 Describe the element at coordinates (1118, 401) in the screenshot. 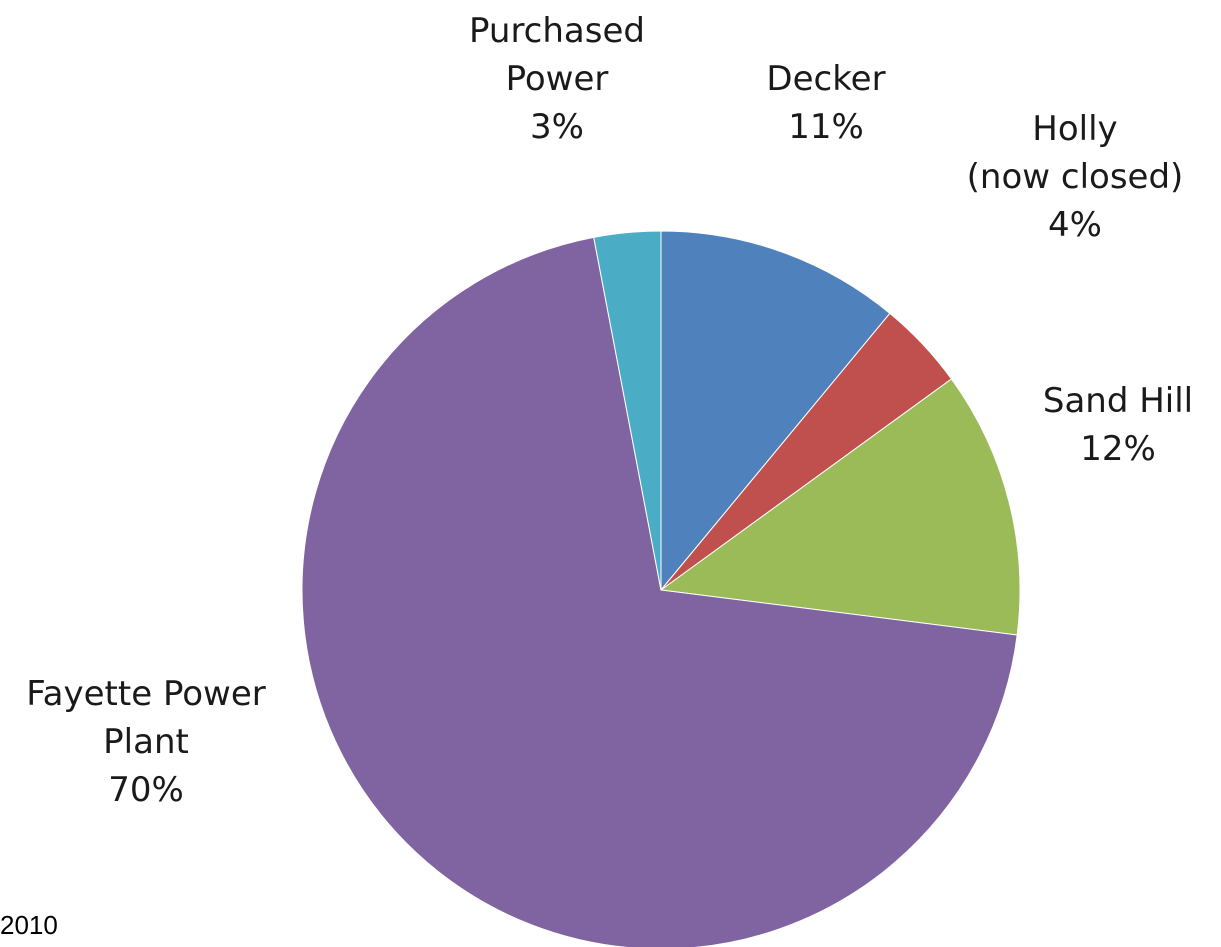

I see `slice-name-label: Sand Hill` at that location.